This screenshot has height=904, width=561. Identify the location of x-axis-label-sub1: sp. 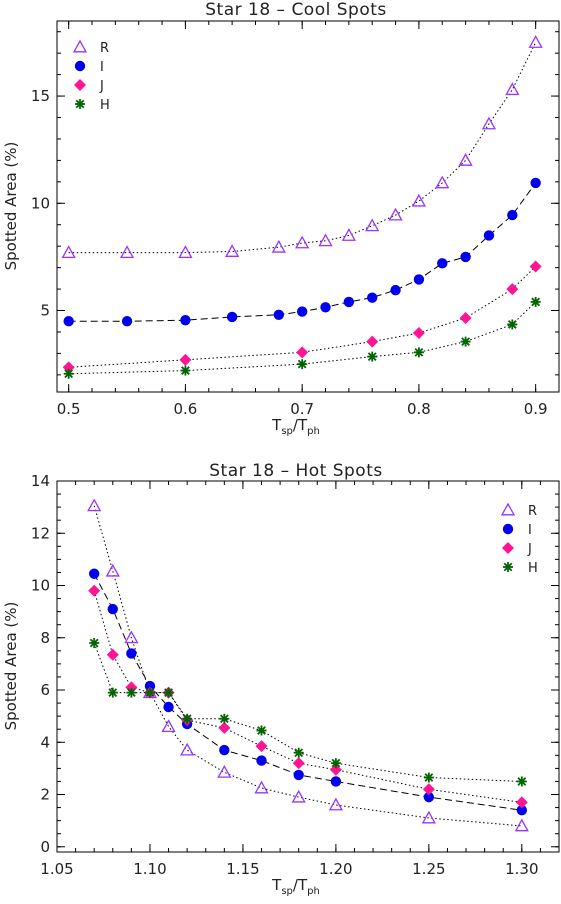
(287, 891).